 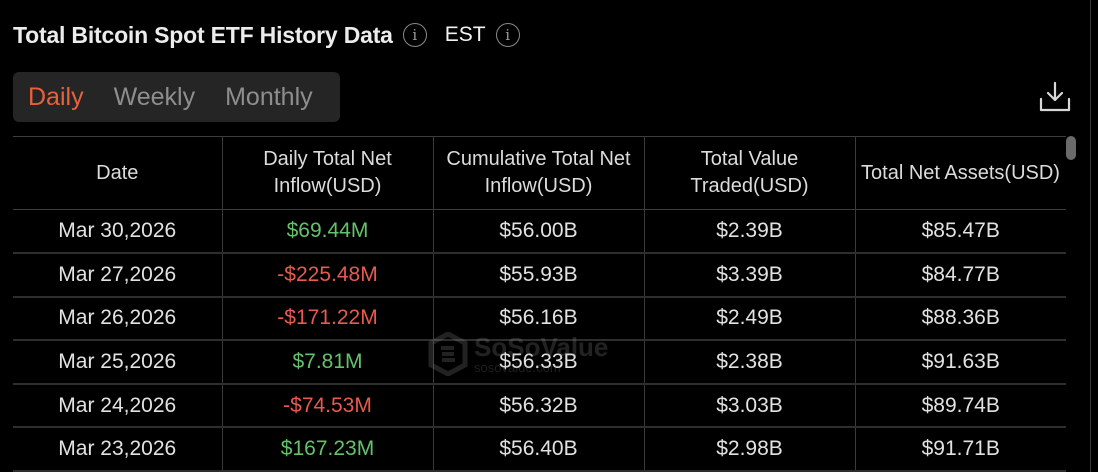 What do you see at coordinates (749, 275) in the screenshot?
I see `cell-value-traded: $3.39B` at bounding box center [749, 275].